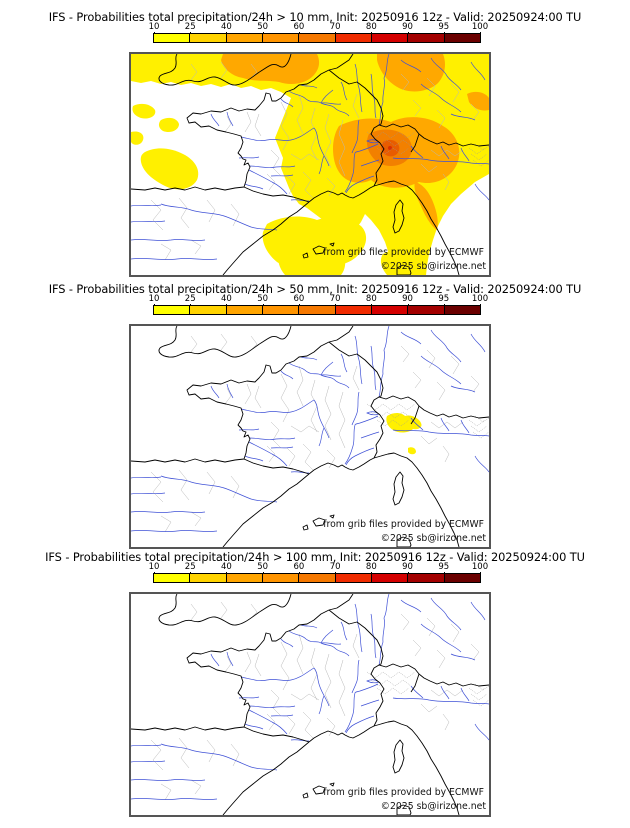  I want to click on colorbar-tick-label: 10, so click(154, 27).